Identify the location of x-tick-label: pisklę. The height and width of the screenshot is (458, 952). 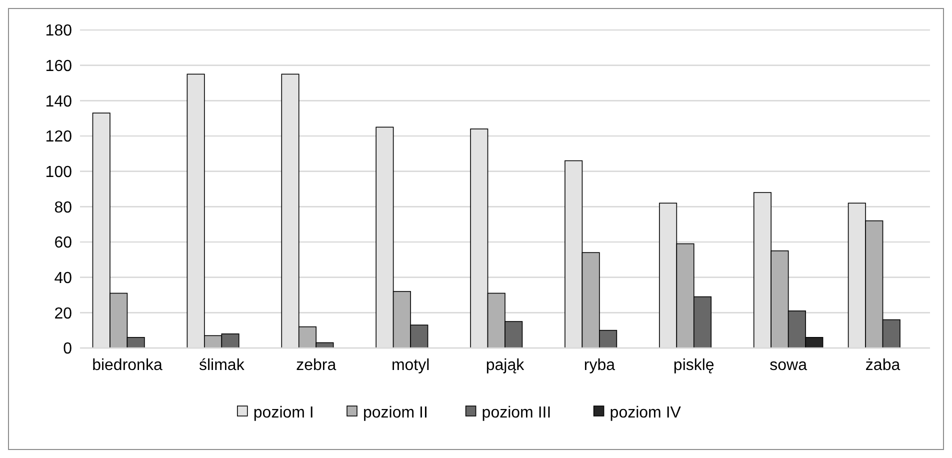
(693, 365).